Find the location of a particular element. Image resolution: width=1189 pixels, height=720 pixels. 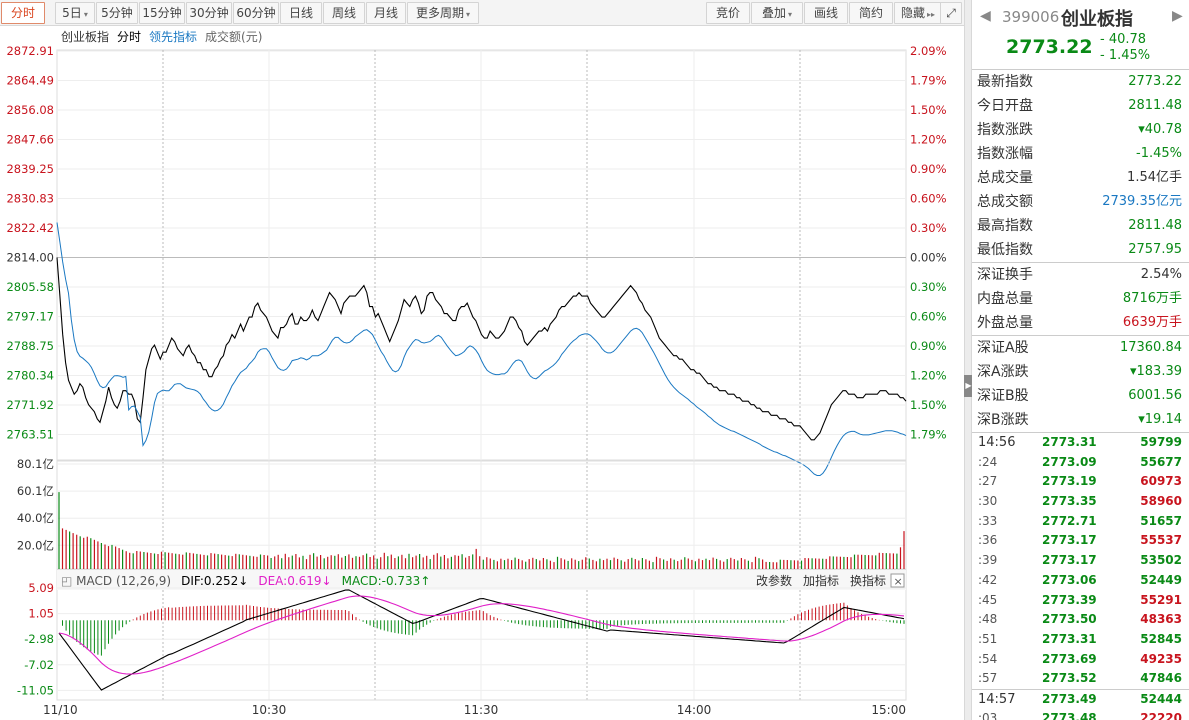

tick-volume: 22220 is located at coordinates (1161, 715).